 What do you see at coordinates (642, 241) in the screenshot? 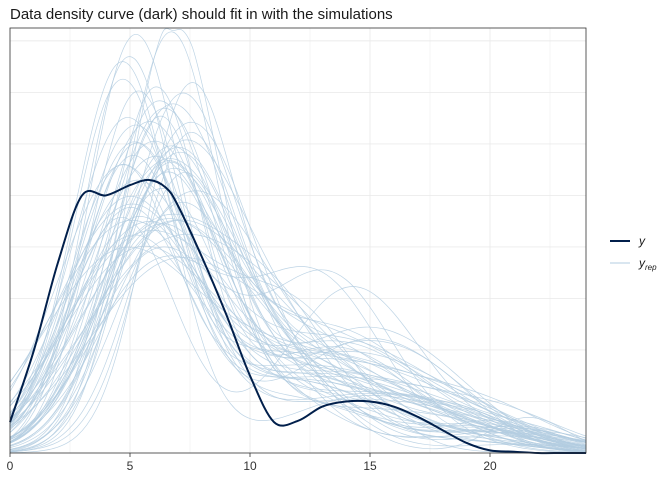
I see `legend-y-label: y` at bounding box center [642, 241].